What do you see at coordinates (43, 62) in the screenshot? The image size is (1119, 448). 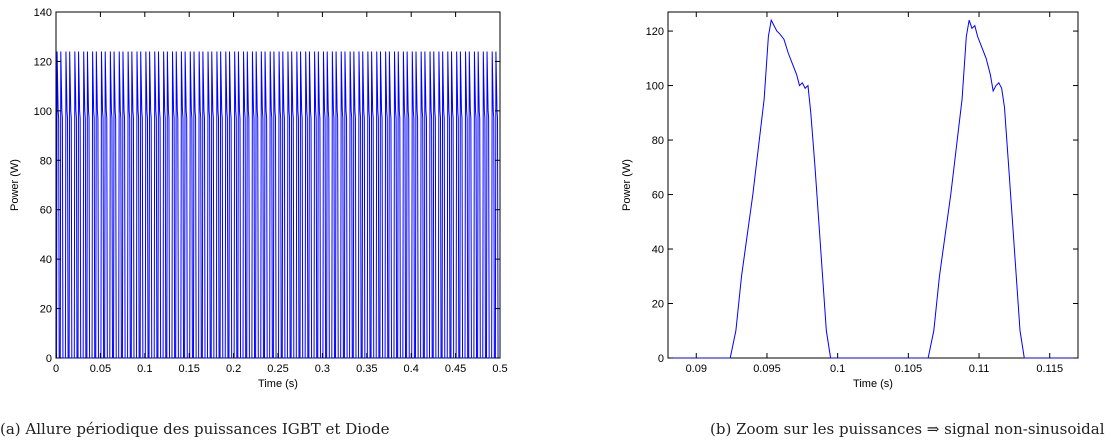 I see `chart-a-y-tick-label: 120` at bounding box center [43, 62].